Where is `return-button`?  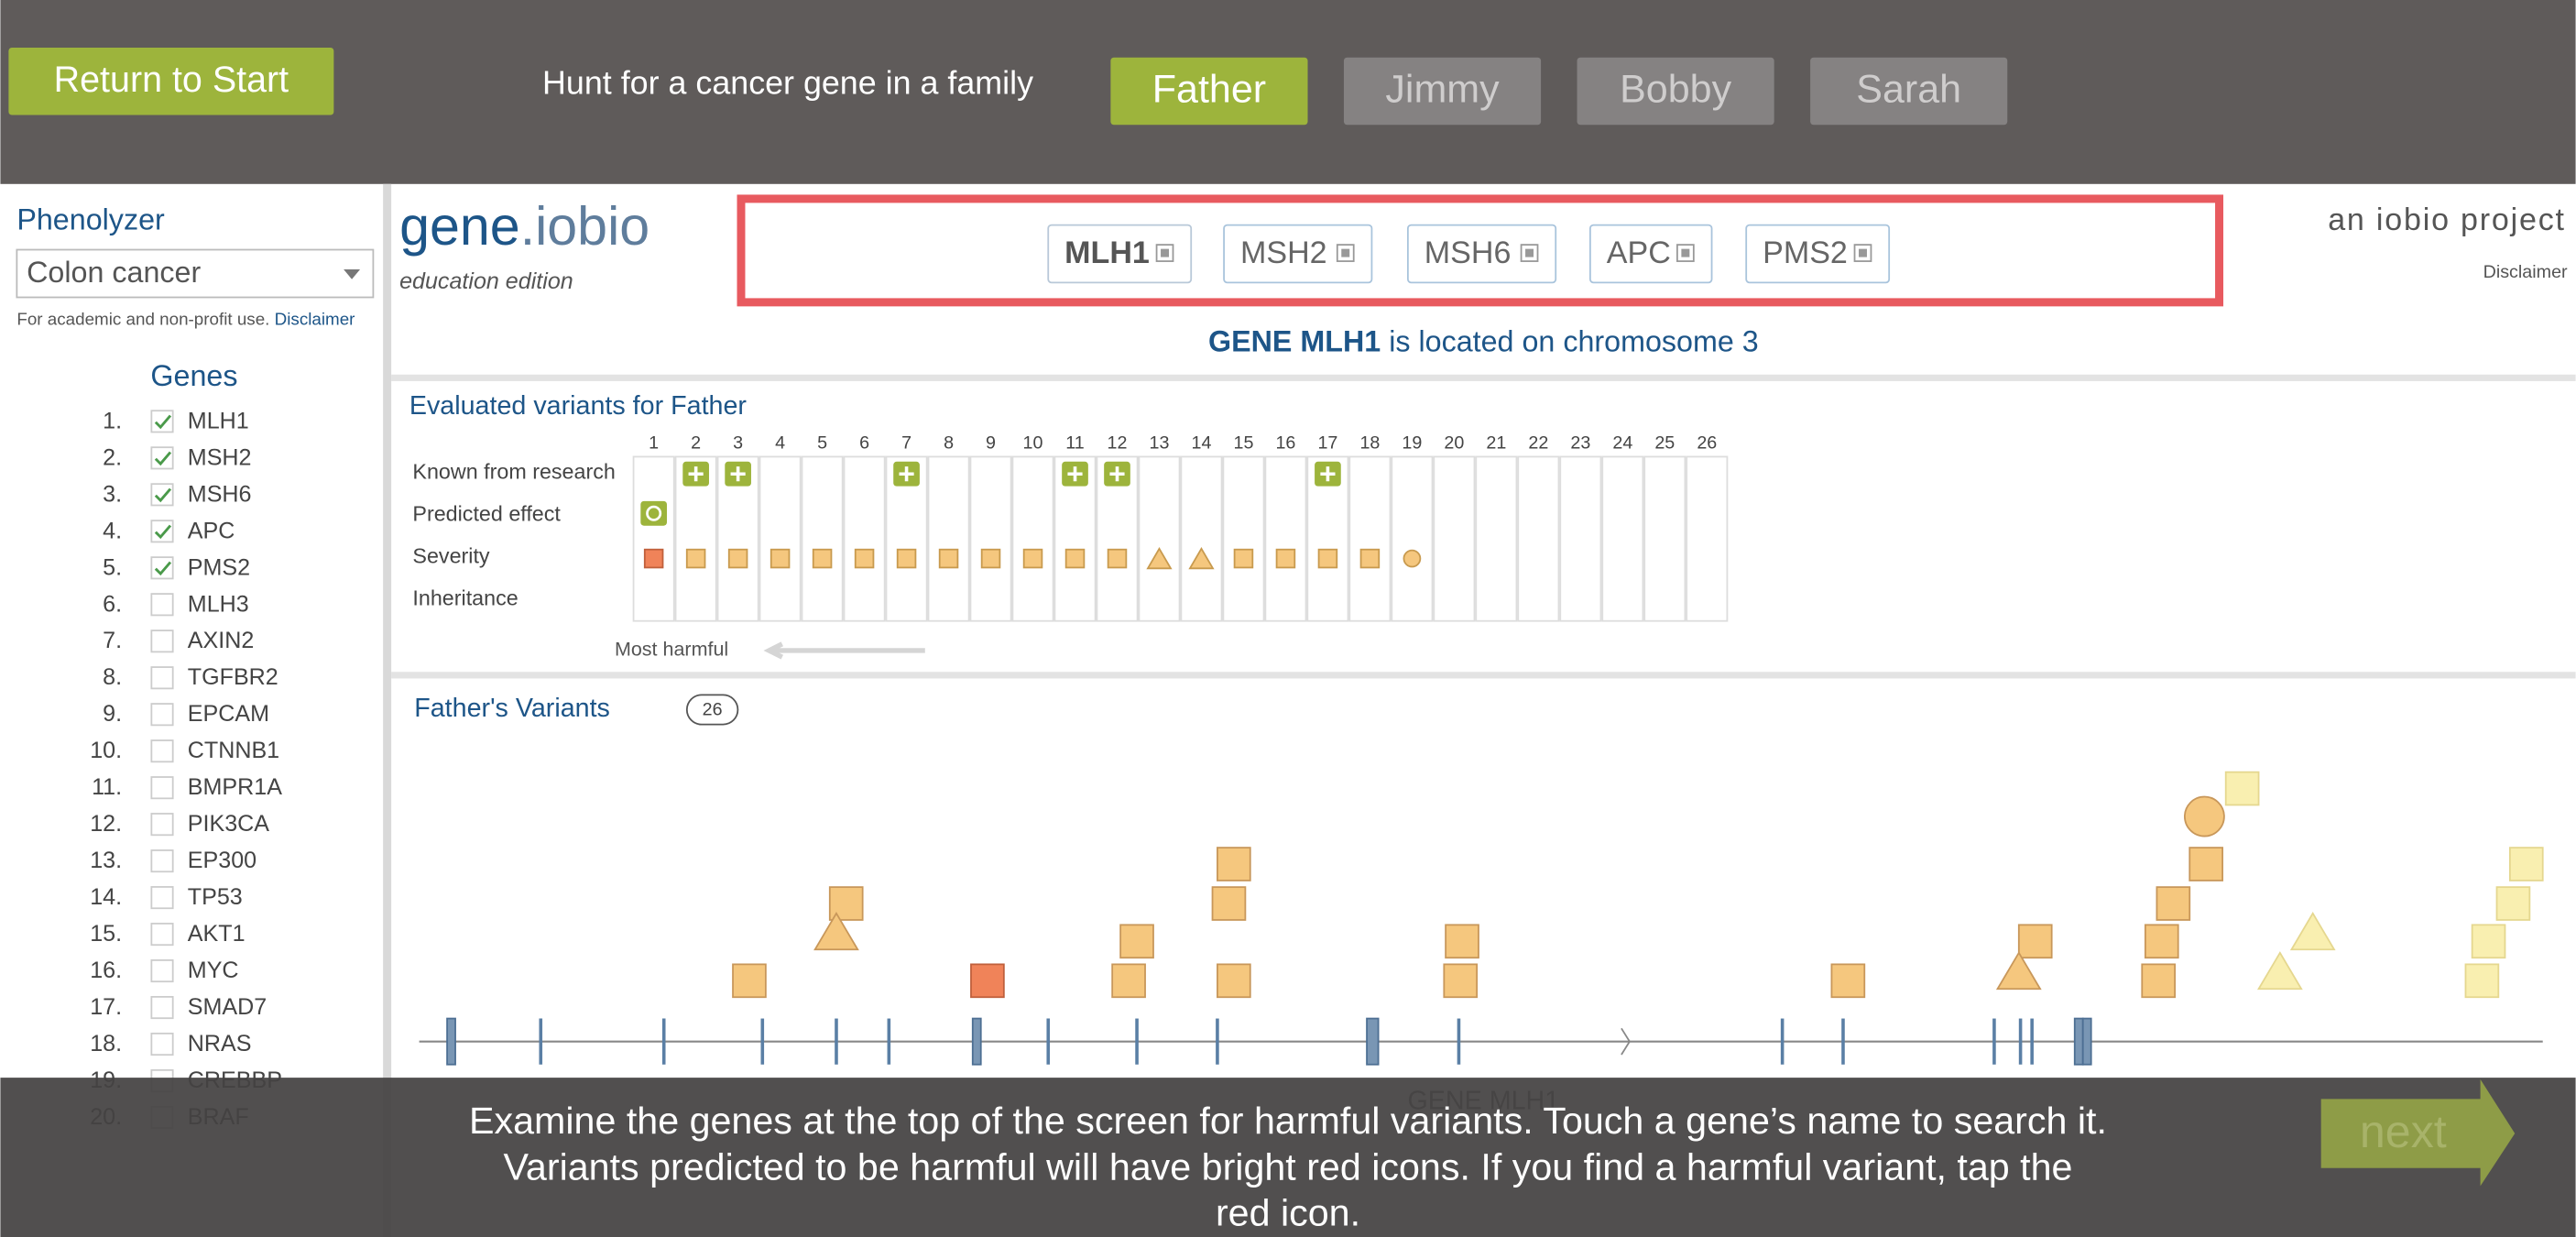
return-button is located at coordinates (171, 81).